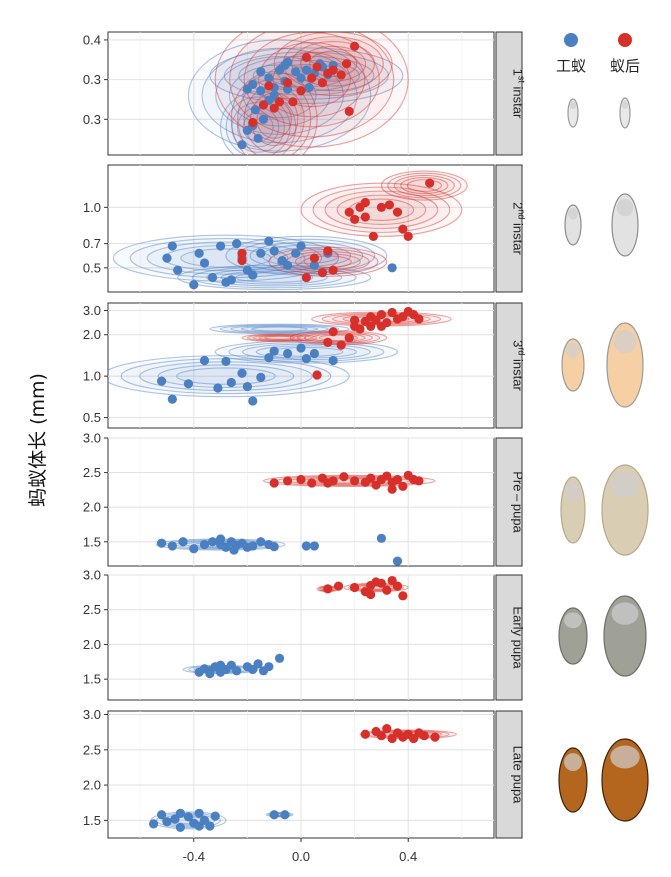 Image resolution: width=671 pixels, height=877 pixels. Describe the element at coordinates (38, 440) in the screenshot. I see `y-axis-label: 蚂蚁体长 (mm)` at that location.